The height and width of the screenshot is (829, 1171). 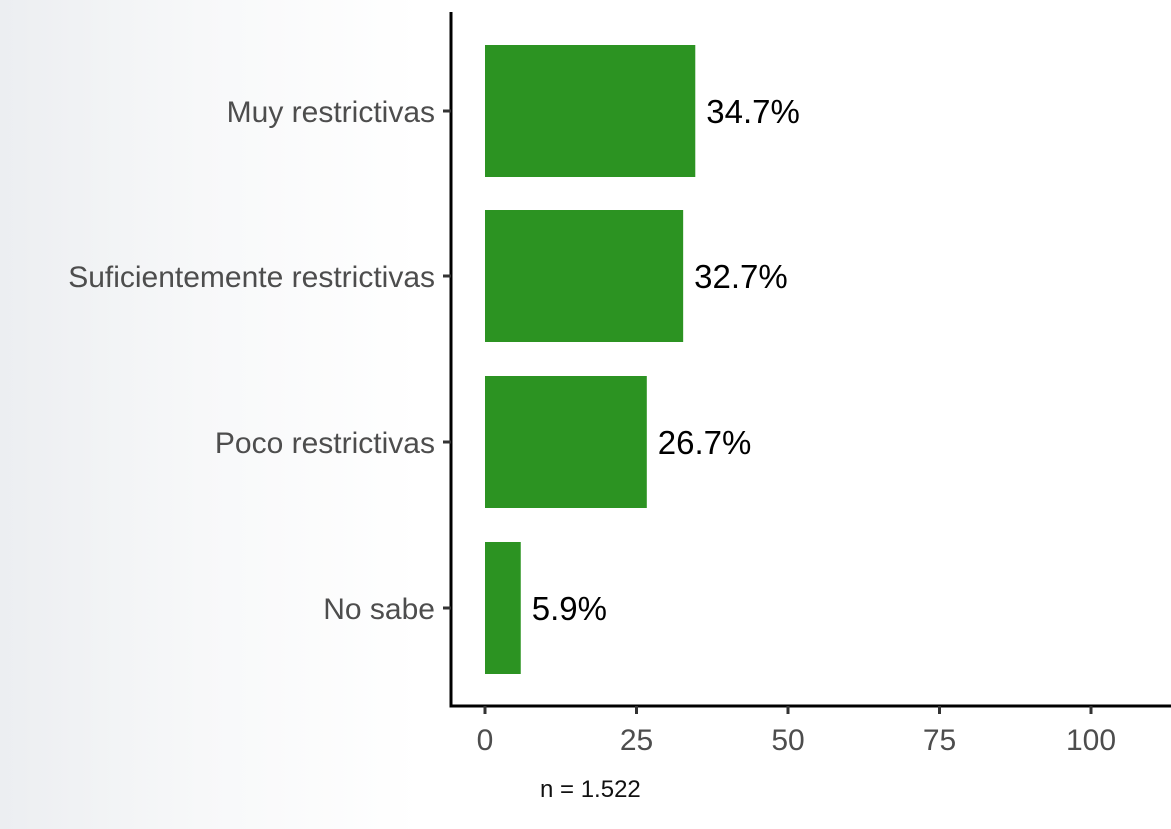 What do you see at coordinates (325, 443) in the screenshot?
I see `category-label: Poco restrictivas` at bounding box center [325, 443].